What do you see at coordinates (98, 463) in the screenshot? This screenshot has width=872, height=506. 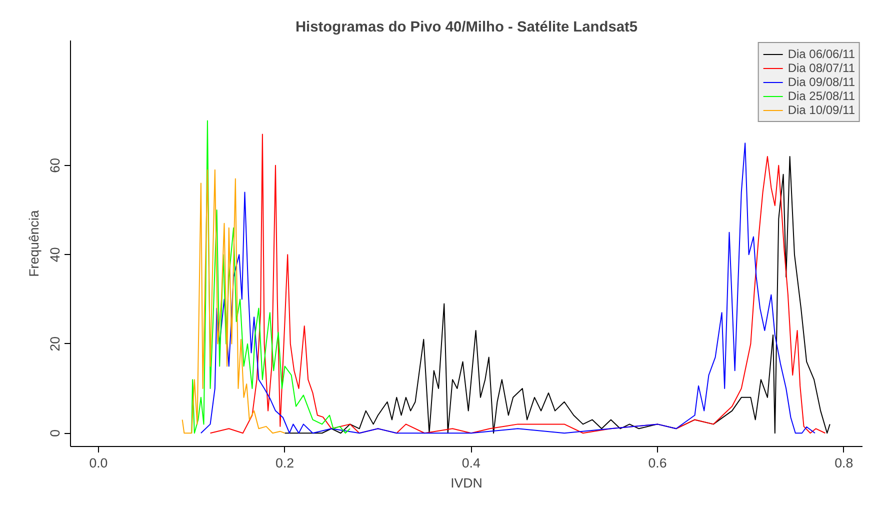 I see `x-tick-label: 0.0` at bounding box center [98, 463].